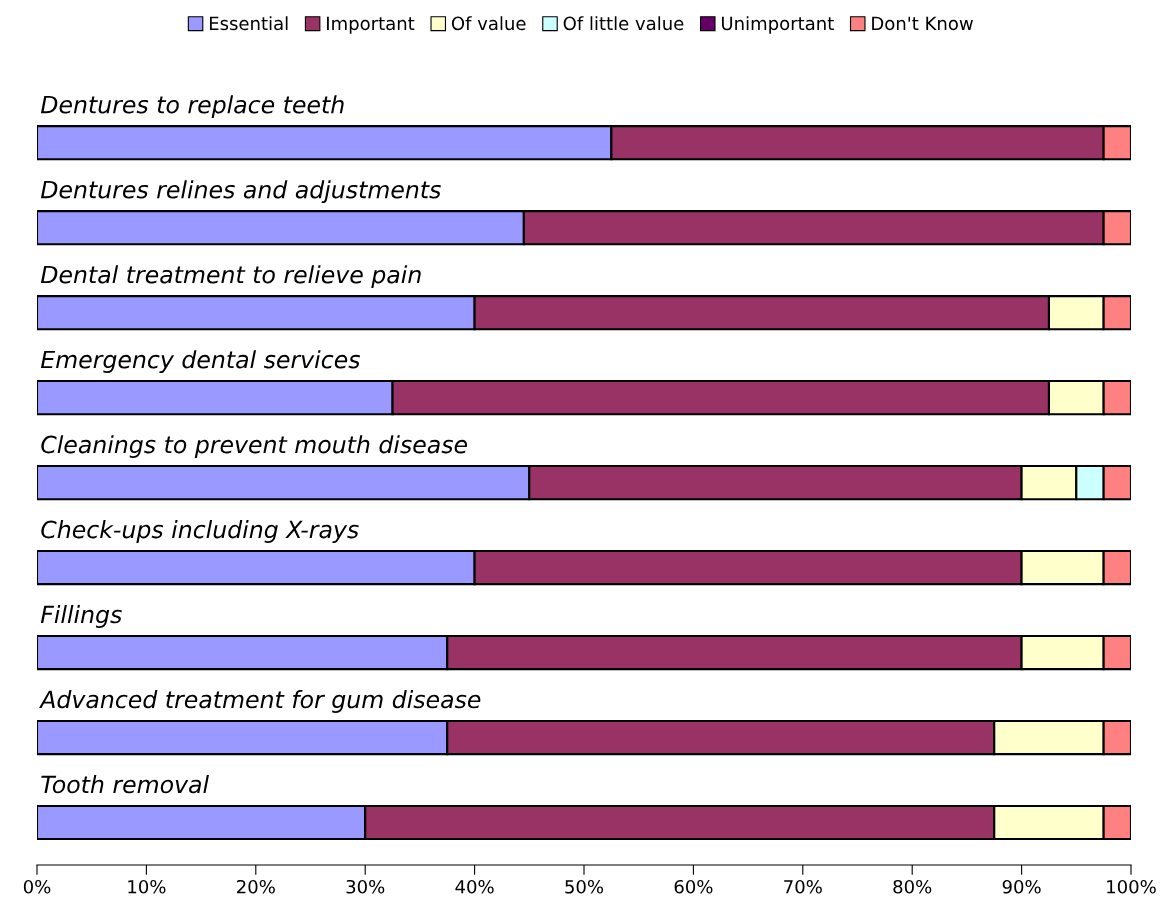  Describe the element at coordinates (623, 23) in the screenshot. I see `legend-label: Of little value` at that location.